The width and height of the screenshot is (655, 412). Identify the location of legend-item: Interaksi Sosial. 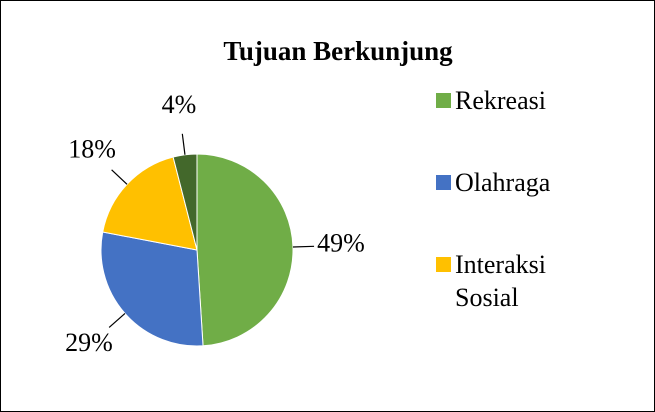
(521, 281).